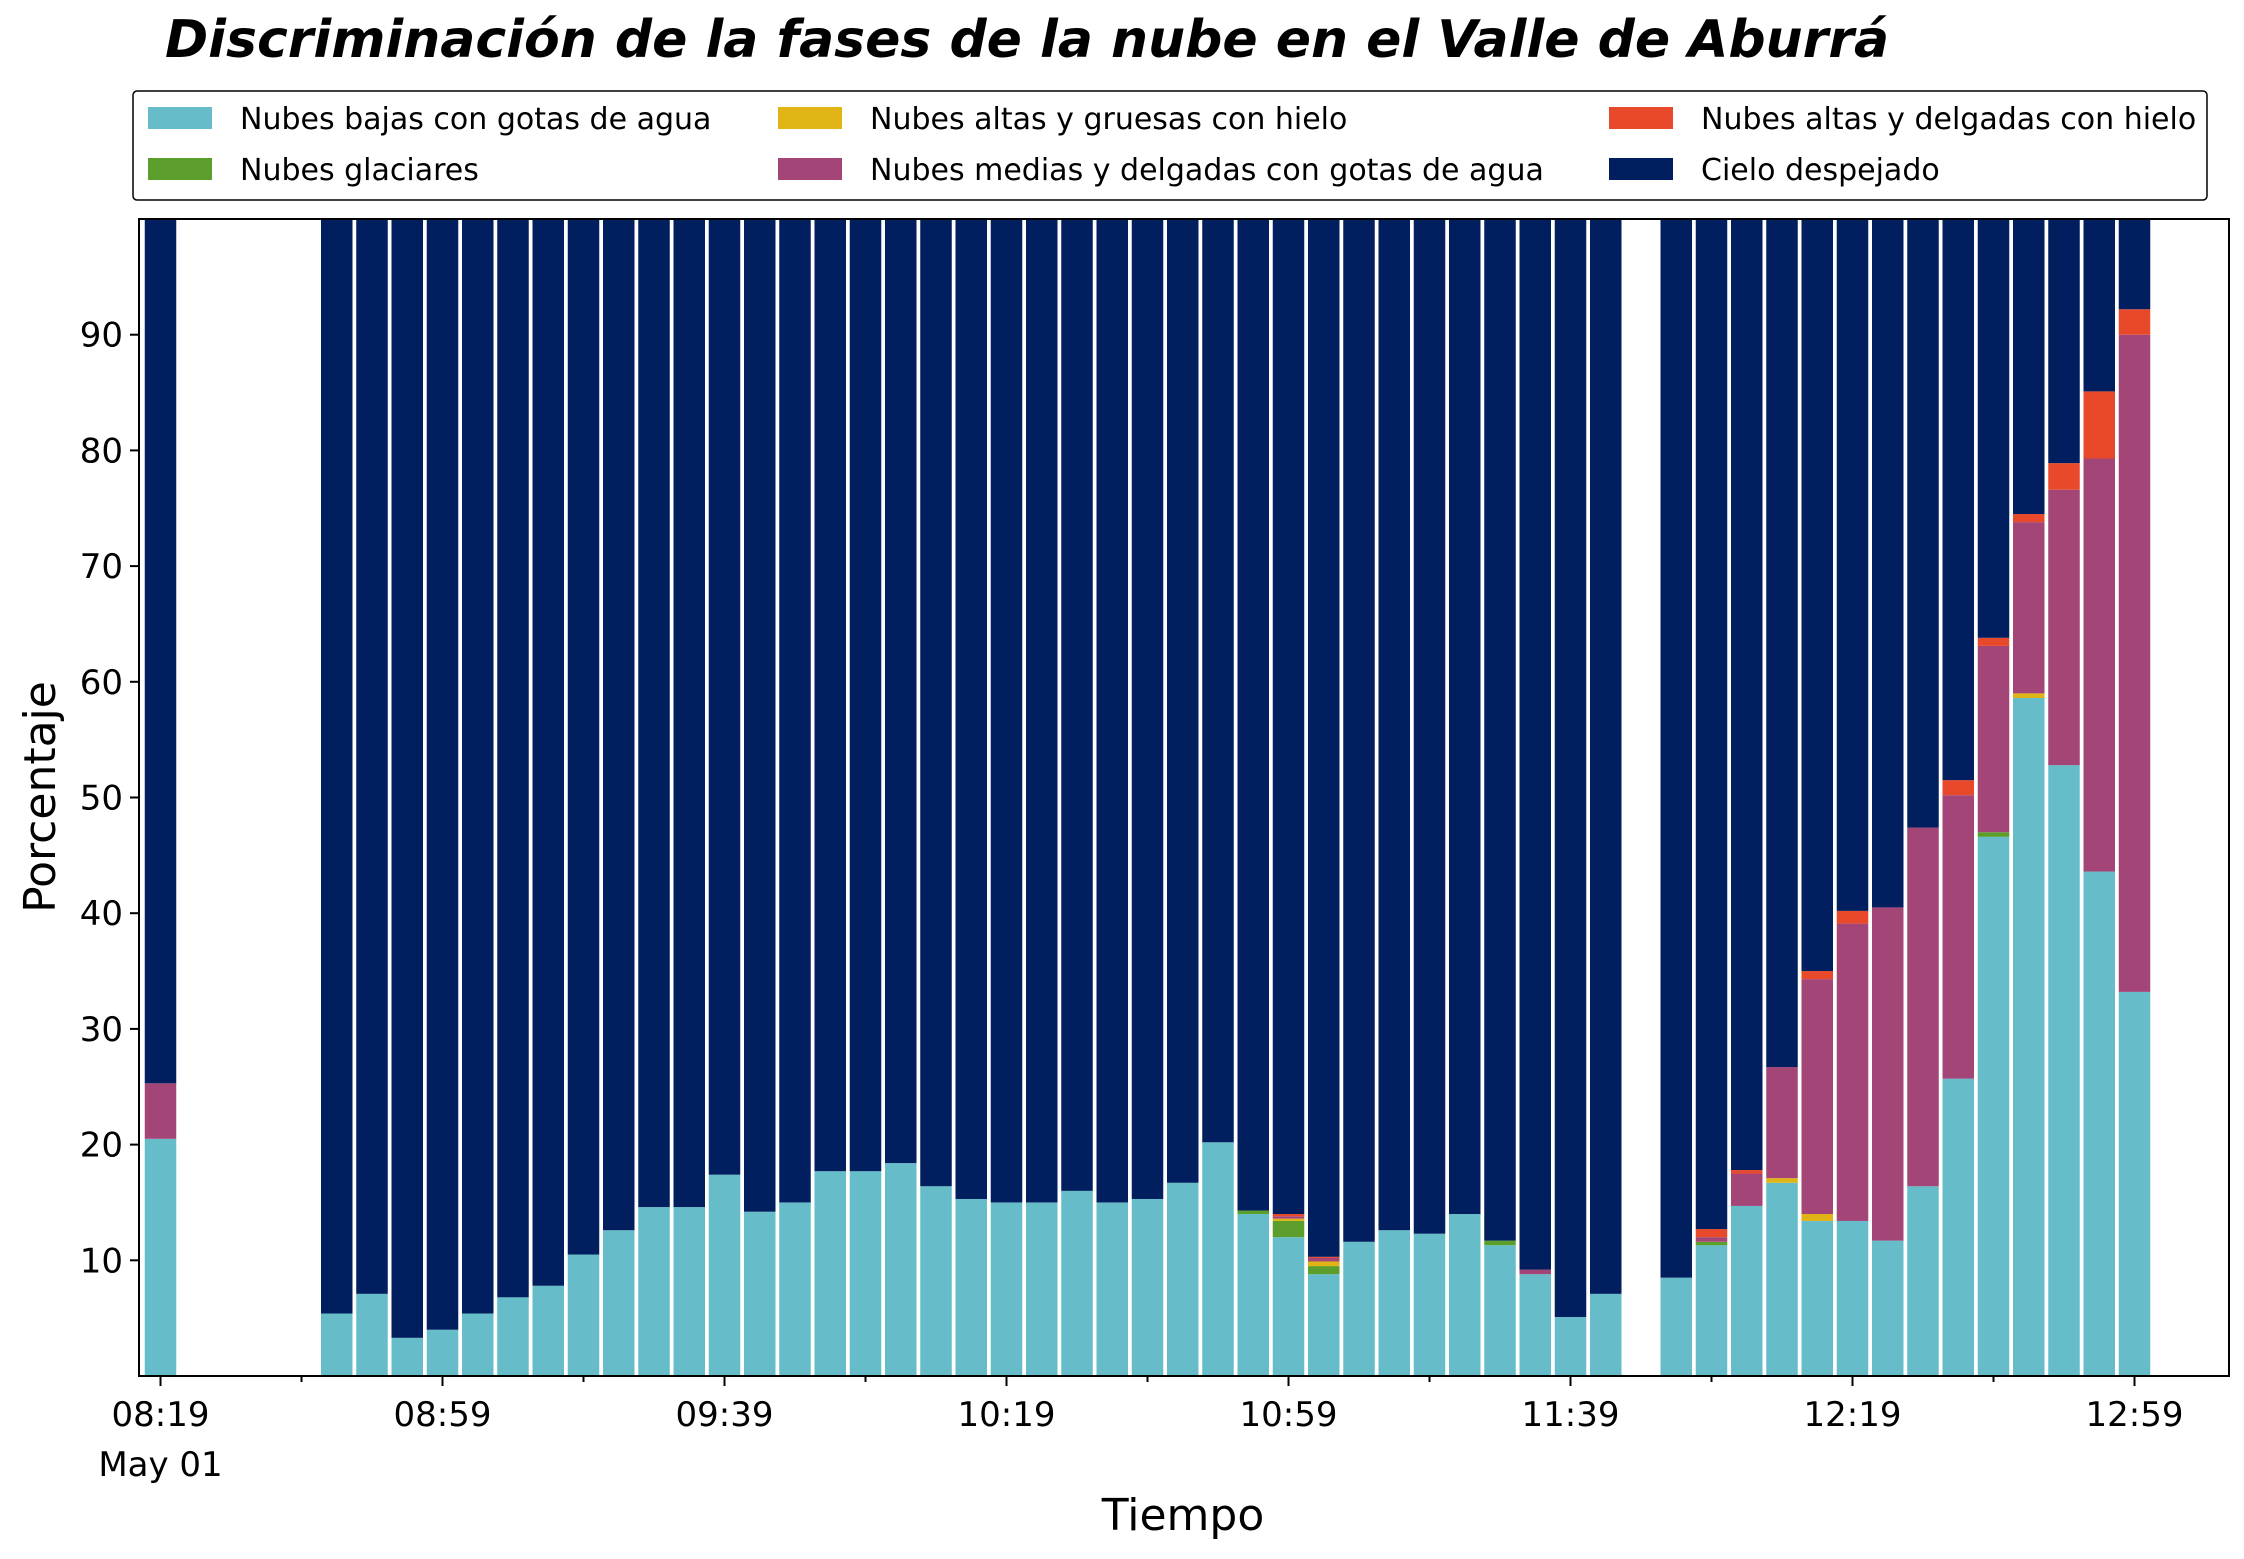  What do you see at coordinates (1948, 119) in the screenshot?
I see `legend-label-nubes-altas-y-delgadas-con-hielo: Nubes altas y delgadas con hielo` at bounding box center [1948, 119].